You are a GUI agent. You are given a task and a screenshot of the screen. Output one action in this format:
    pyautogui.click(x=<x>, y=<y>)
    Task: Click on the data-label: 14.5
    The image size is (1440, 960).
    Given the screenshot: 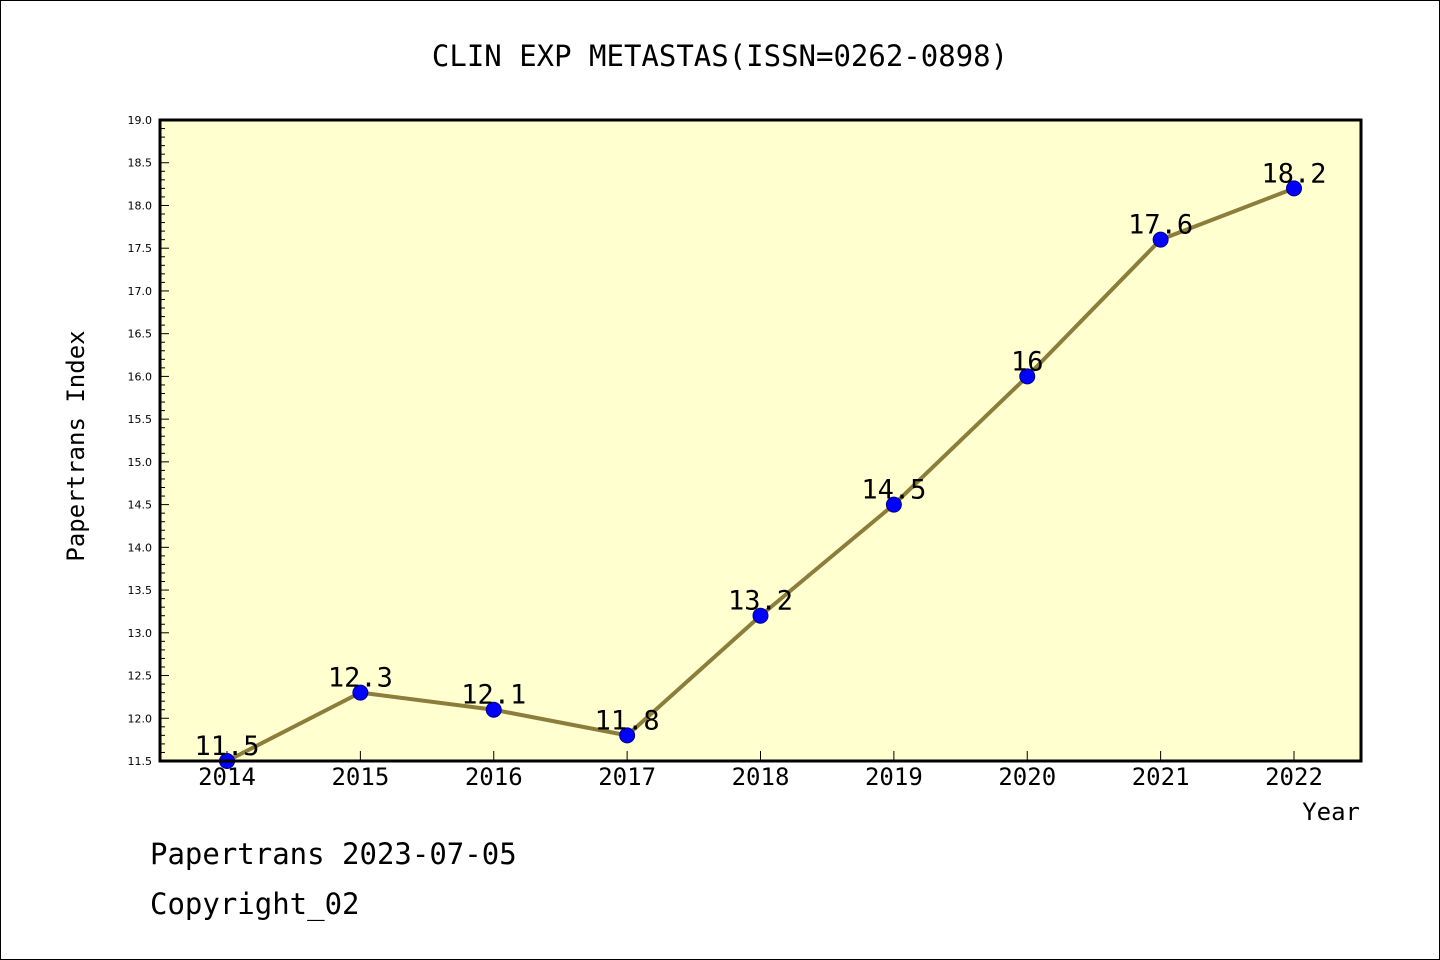 What is the action you would take?
    pyautogui.click(x=893, y=490)
    